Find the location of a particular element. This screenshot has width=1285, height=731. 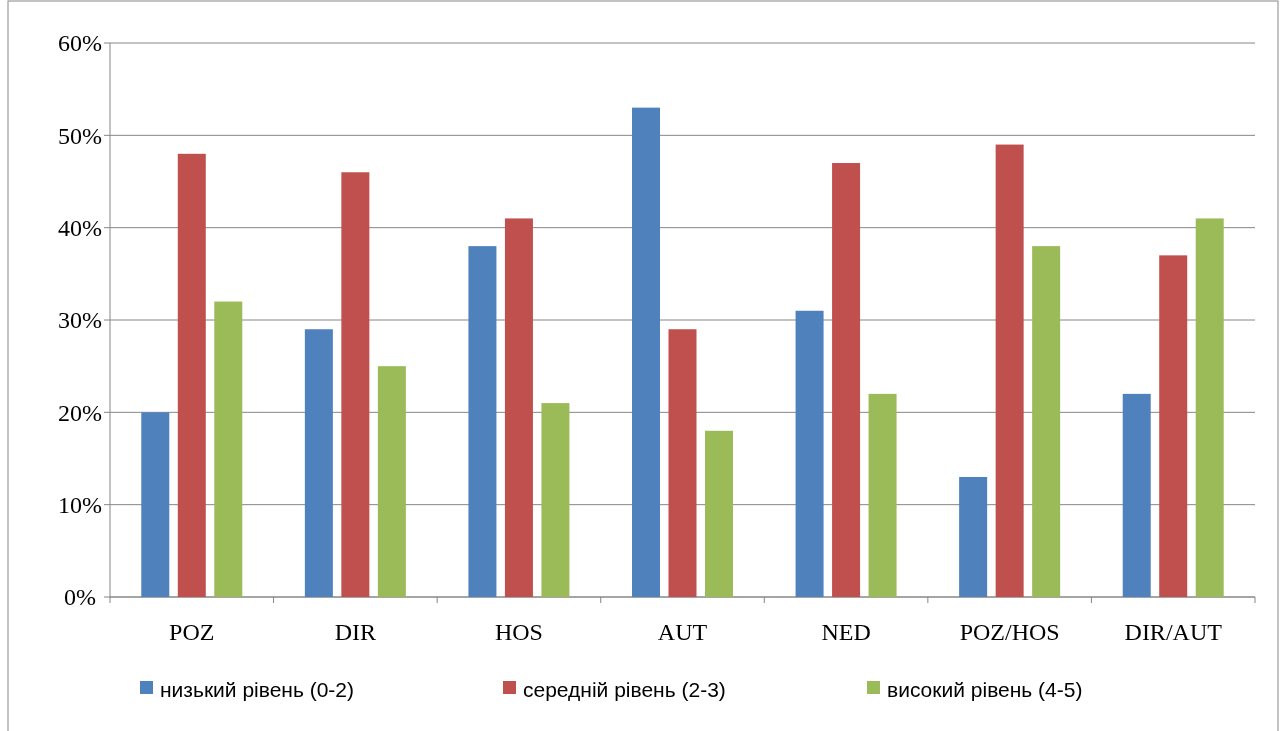

x-tick-label: NED is located at coordinates (846, 632).